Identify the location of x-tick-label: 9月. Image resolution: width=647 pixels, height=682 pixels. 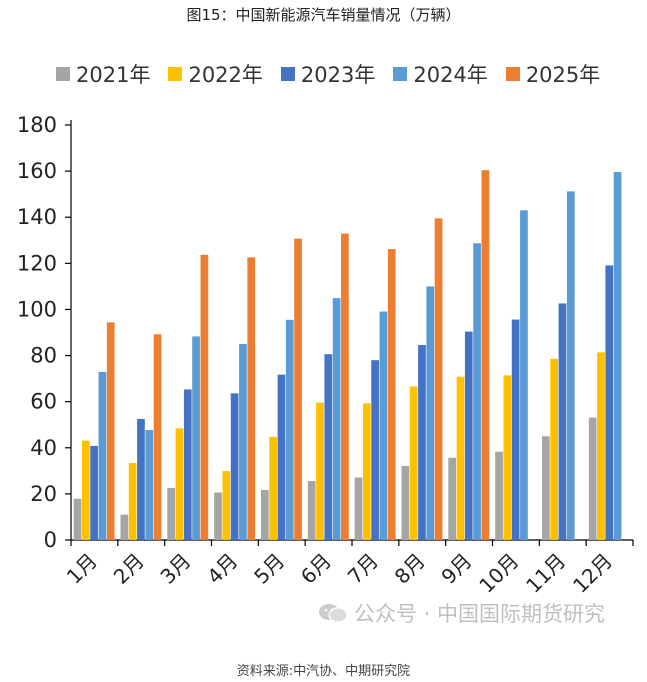
(457, 569).